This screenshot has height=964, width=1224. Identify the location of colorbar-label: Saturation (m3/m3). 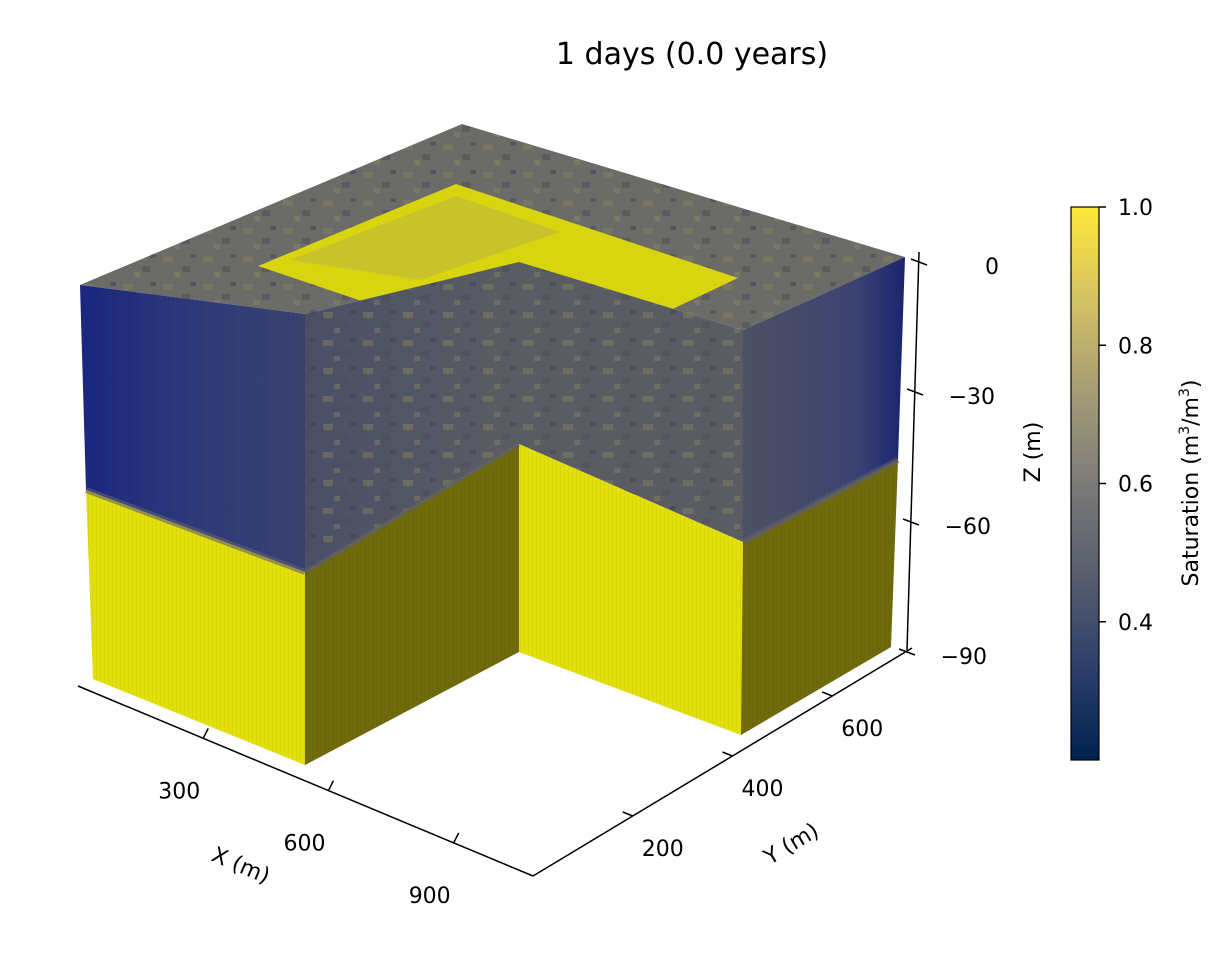
(1190, 483).